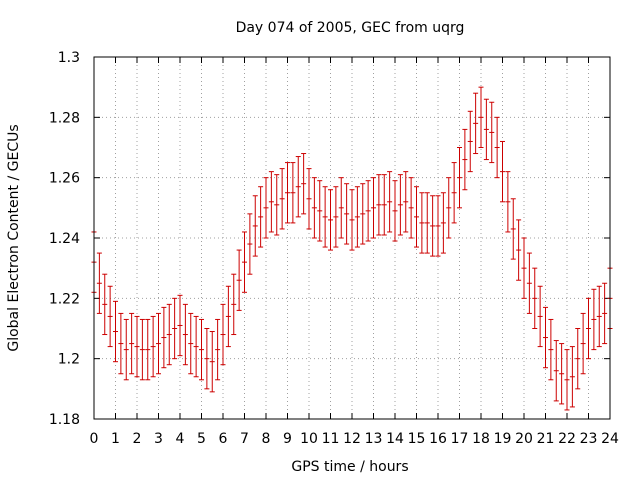 The height and width of the screenshot is (484, 640). I want to click on x-tick-label: 17, so click(460, 439).